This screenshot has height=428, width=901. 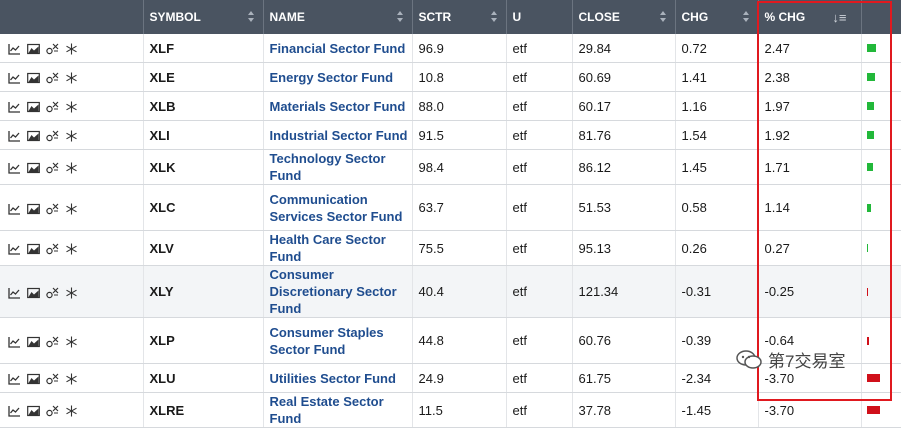 I want to click on fund-name-link: Materials Sector Fund, so click(x=337, y=106).